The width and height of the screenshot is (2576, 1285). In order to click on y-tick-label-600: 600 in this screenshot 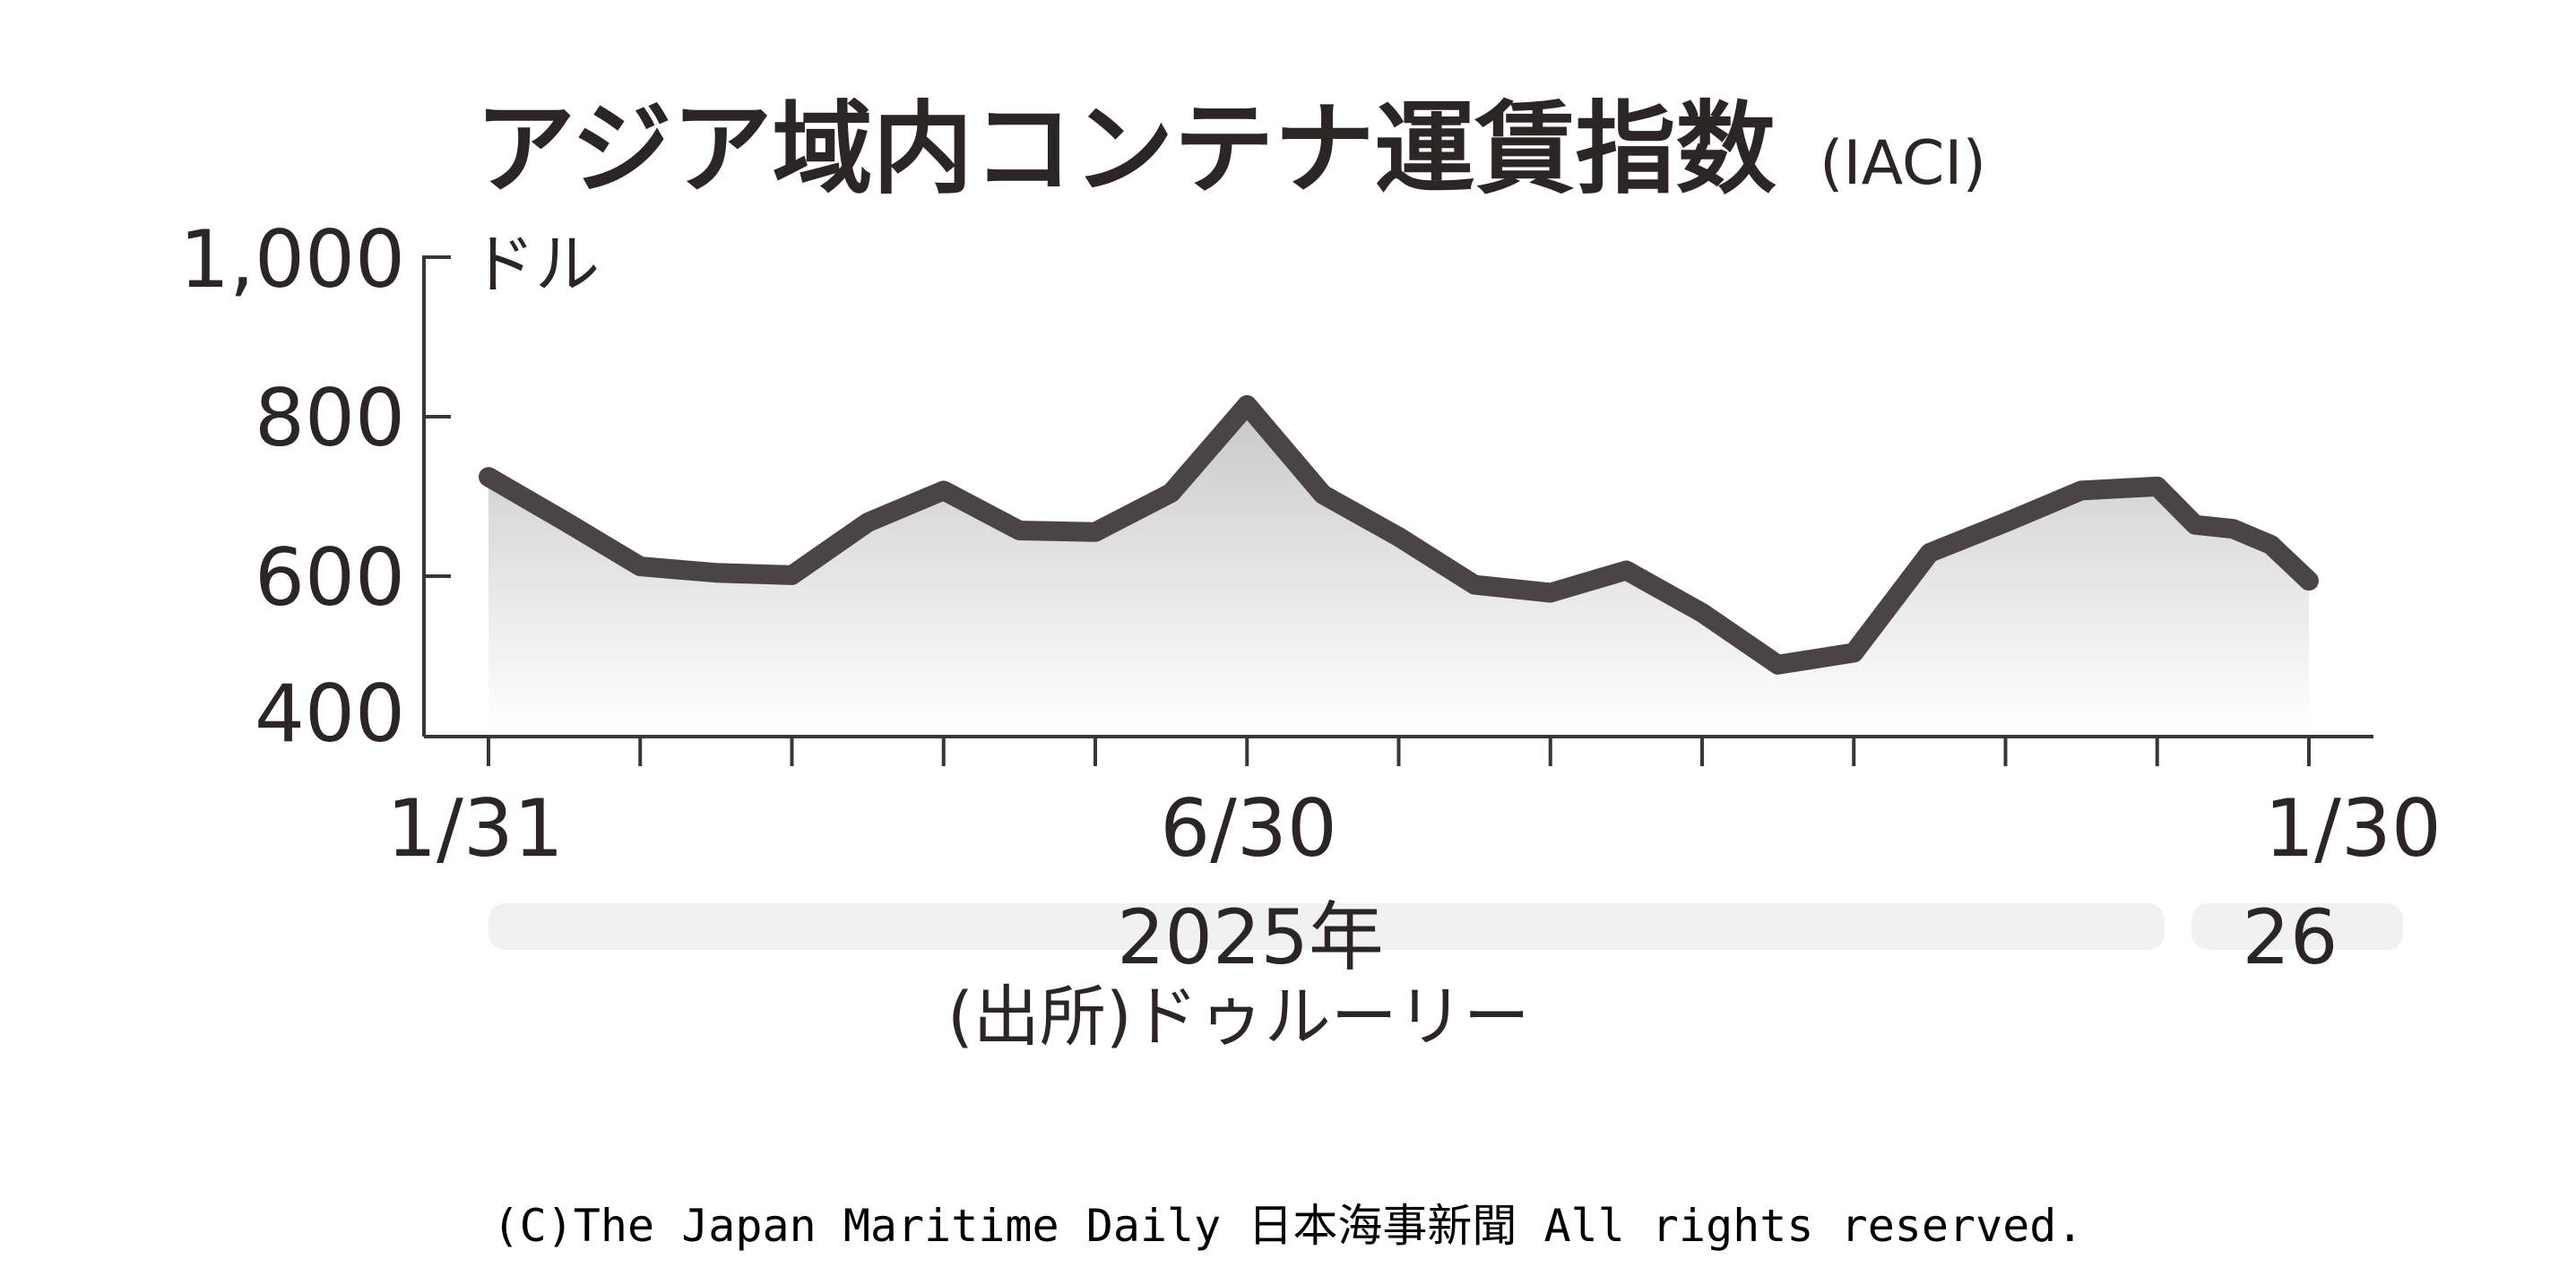, I will do `click(330, 577)`.